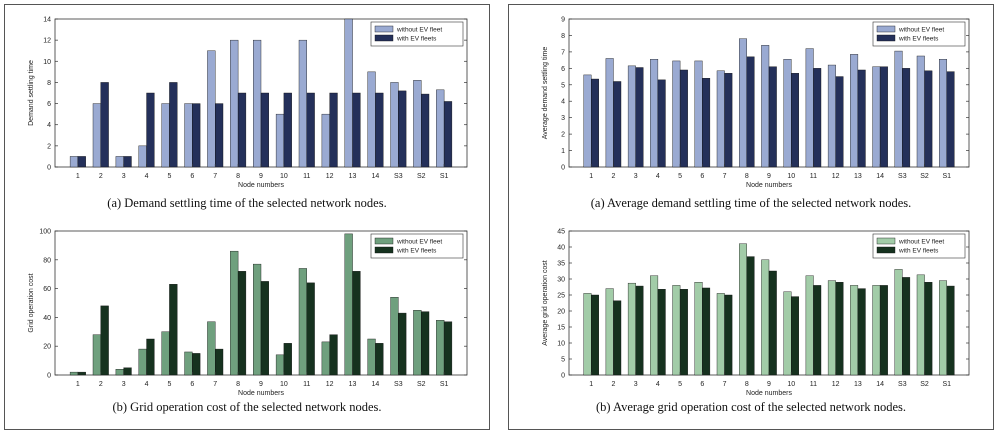 This screenshot has height=435, width=1000. What do you see at coordinates (563, 52) in the screenshot?
I see `y-tick-label: 7` at bounding box center [563, 52].